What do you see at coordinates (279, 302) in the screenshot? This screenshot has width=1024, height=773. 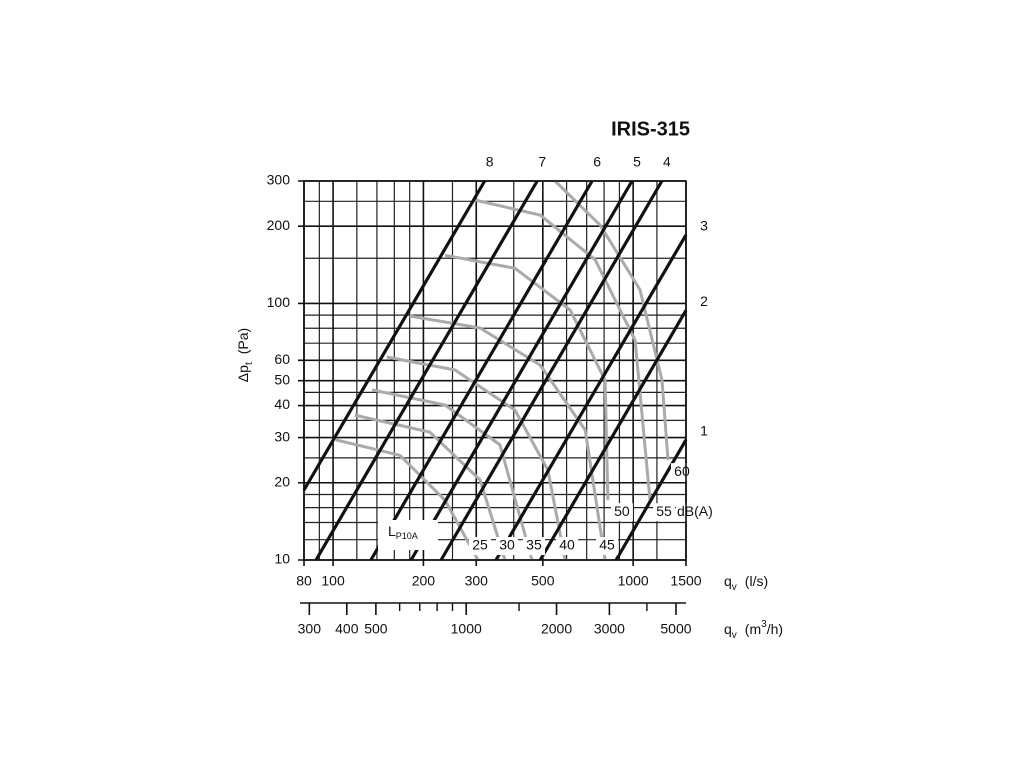 I see `y-tick-label: 100` at bounding box center [279, 302].